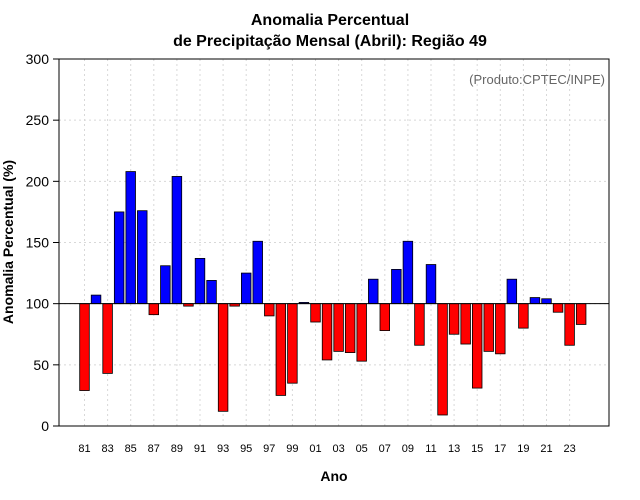  I want to click on x-tick-label: 85, so click(131, 449).